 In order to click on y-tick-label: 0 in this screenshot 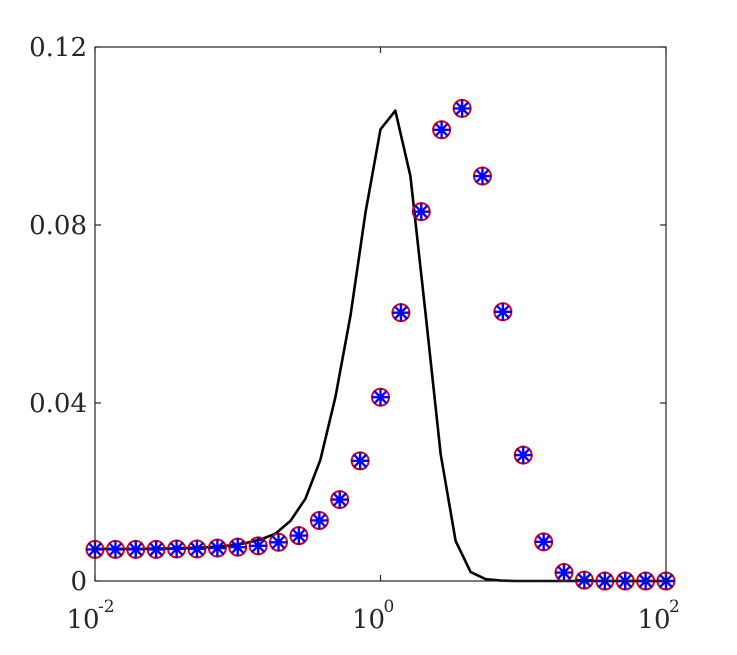, I will do `click(78, 582)`.